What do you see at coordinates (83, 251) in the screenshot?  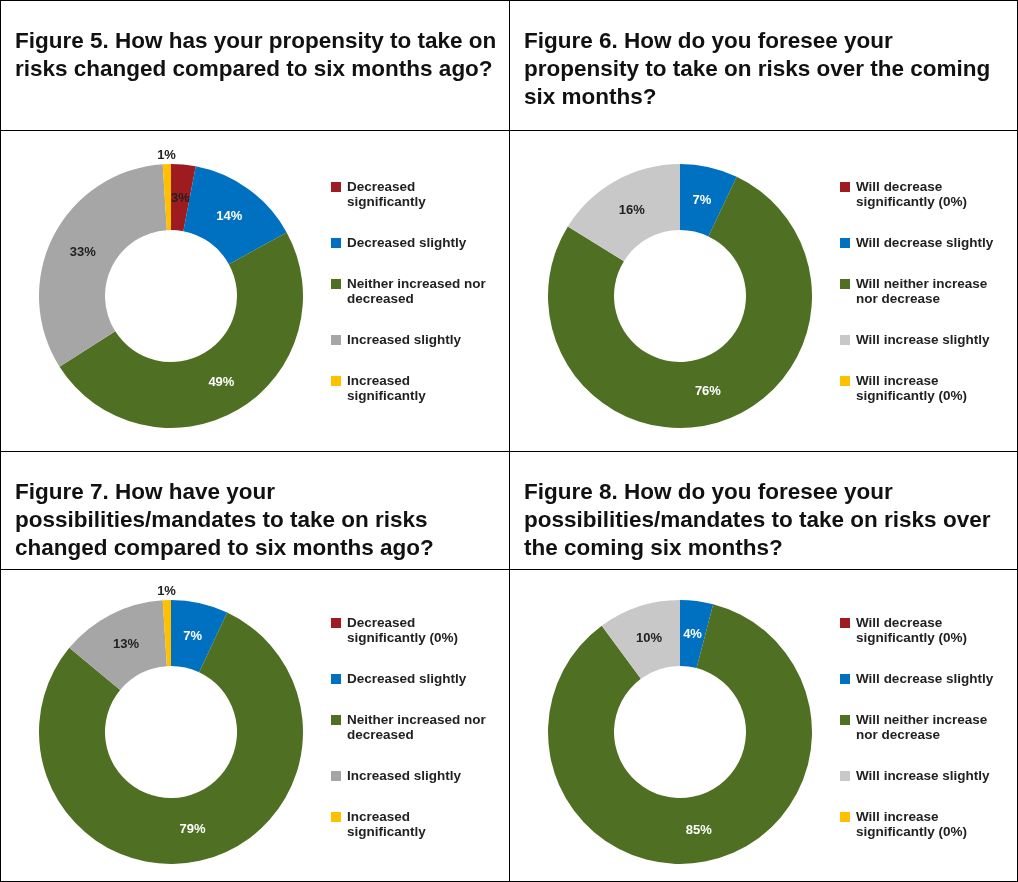 I see `data-label: 33%` at bounding box center [83, 251].